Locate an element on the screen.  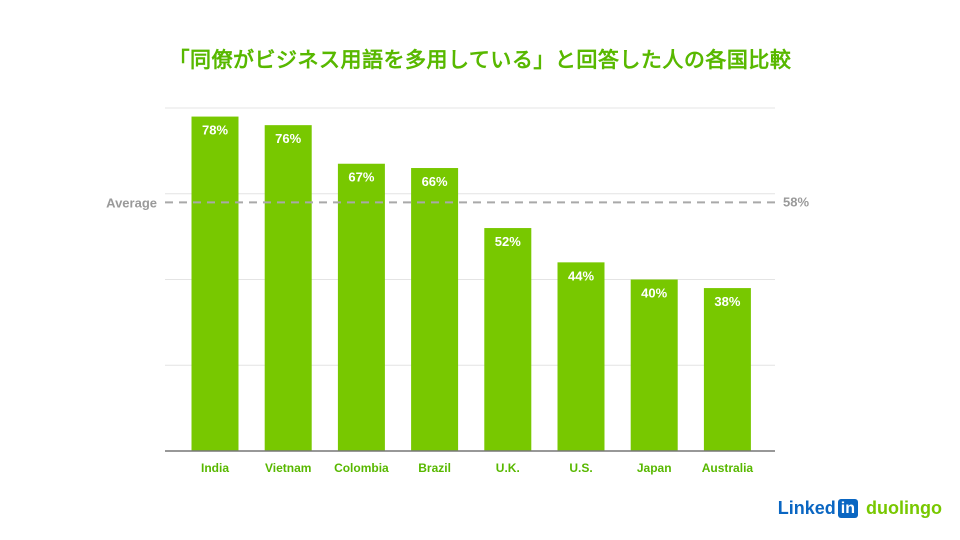
category-label: U.S. is located at coordinates (580, 468).